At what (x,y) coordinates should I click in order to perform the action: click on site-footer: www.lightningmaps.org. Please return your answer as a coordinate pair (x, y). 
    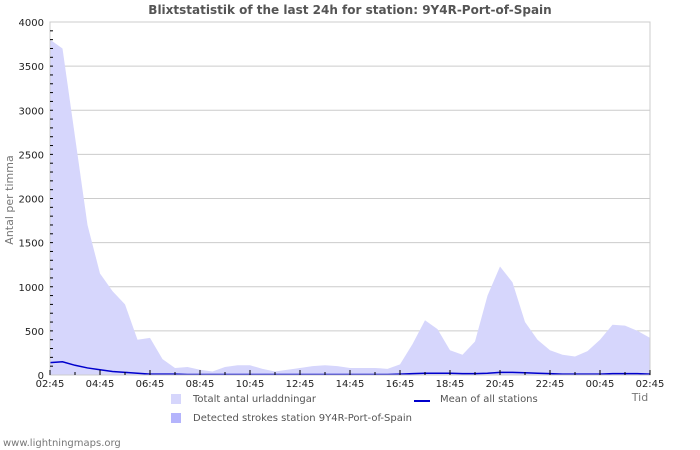
    Looking at the image, I should click on (62, 443).